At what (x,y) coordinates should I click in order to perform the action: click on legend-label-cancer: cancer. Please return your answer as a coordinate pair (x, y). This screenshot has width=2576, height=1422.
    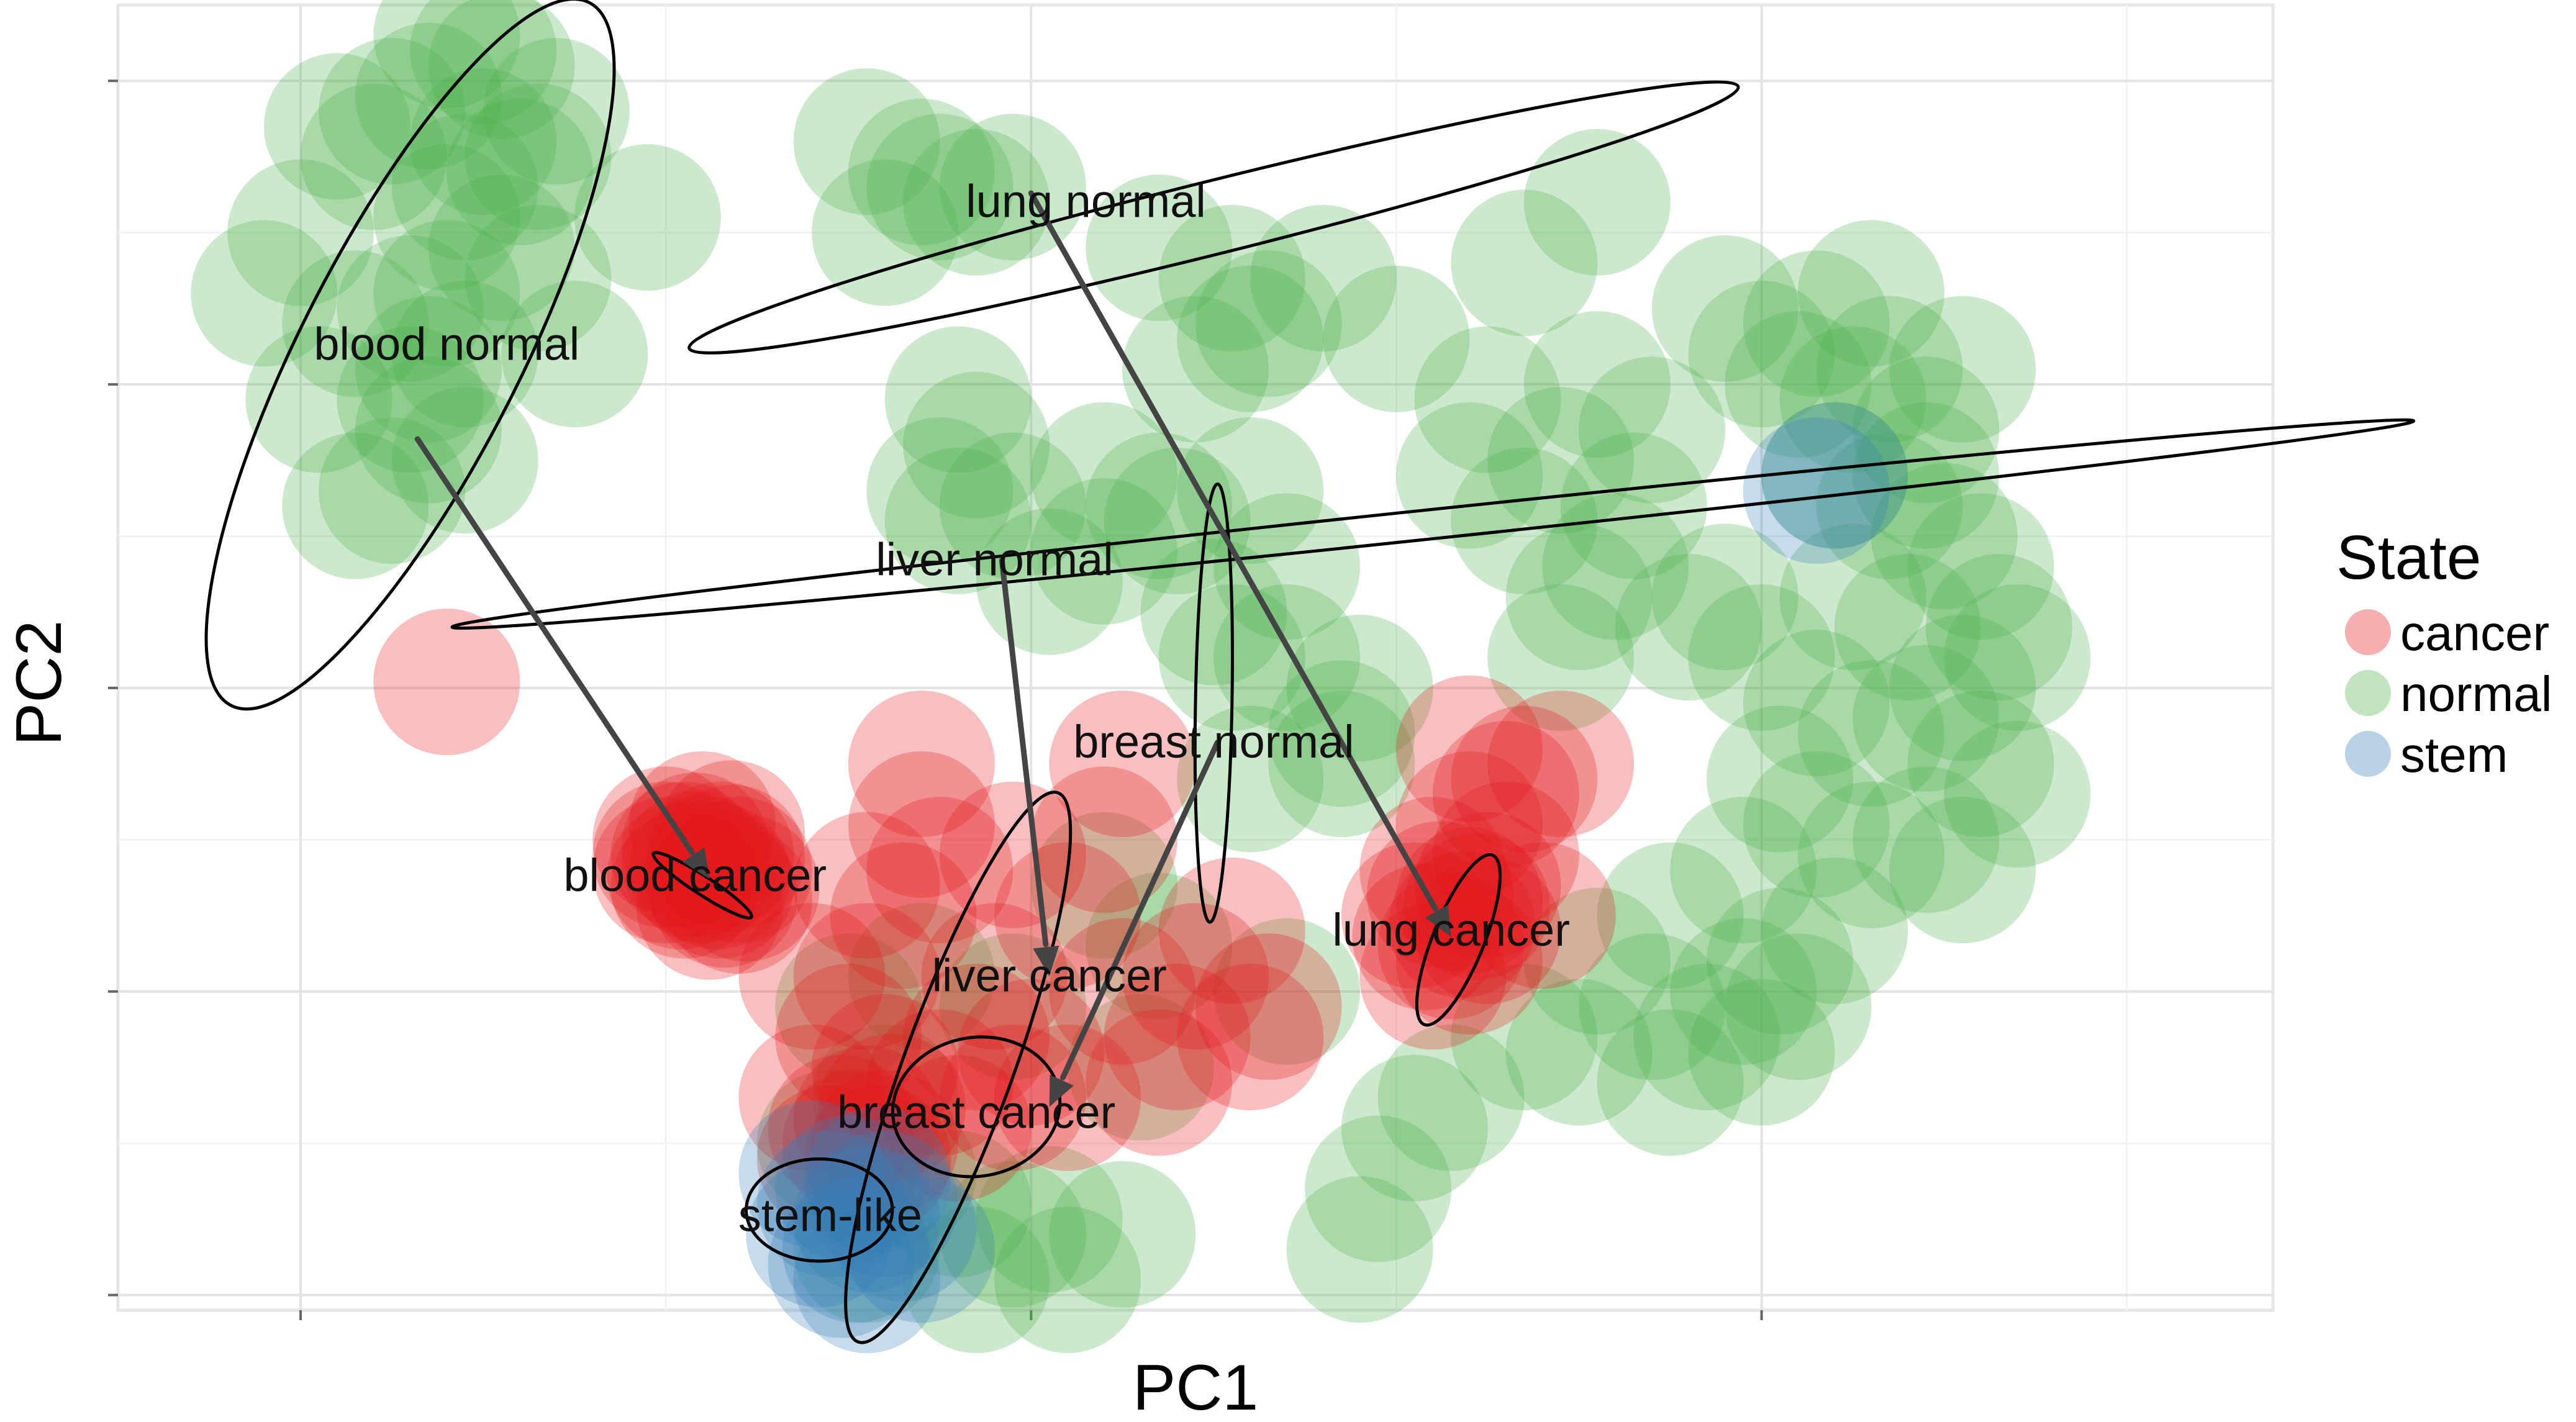
    Looking at the image, I should click on (2474, 633).